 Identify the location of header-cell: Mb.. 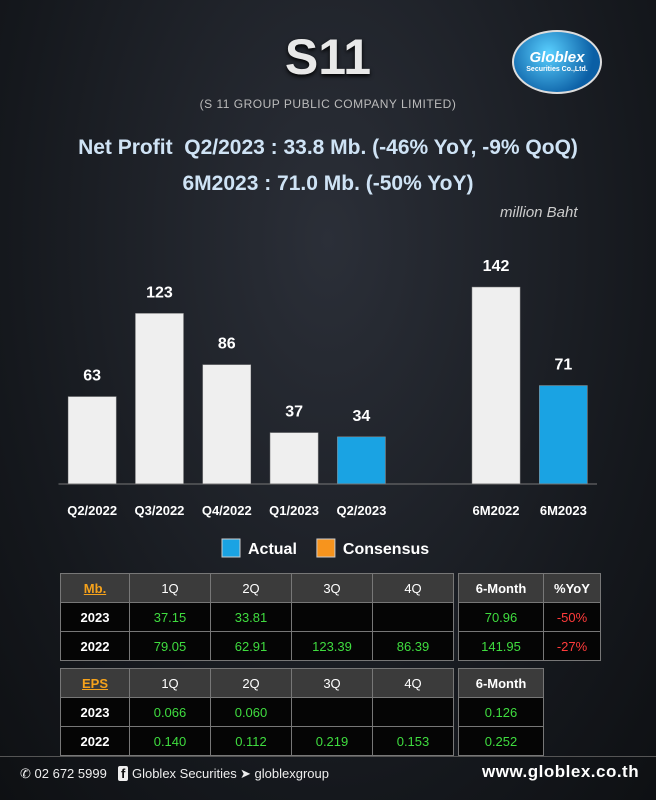
(95, 588).